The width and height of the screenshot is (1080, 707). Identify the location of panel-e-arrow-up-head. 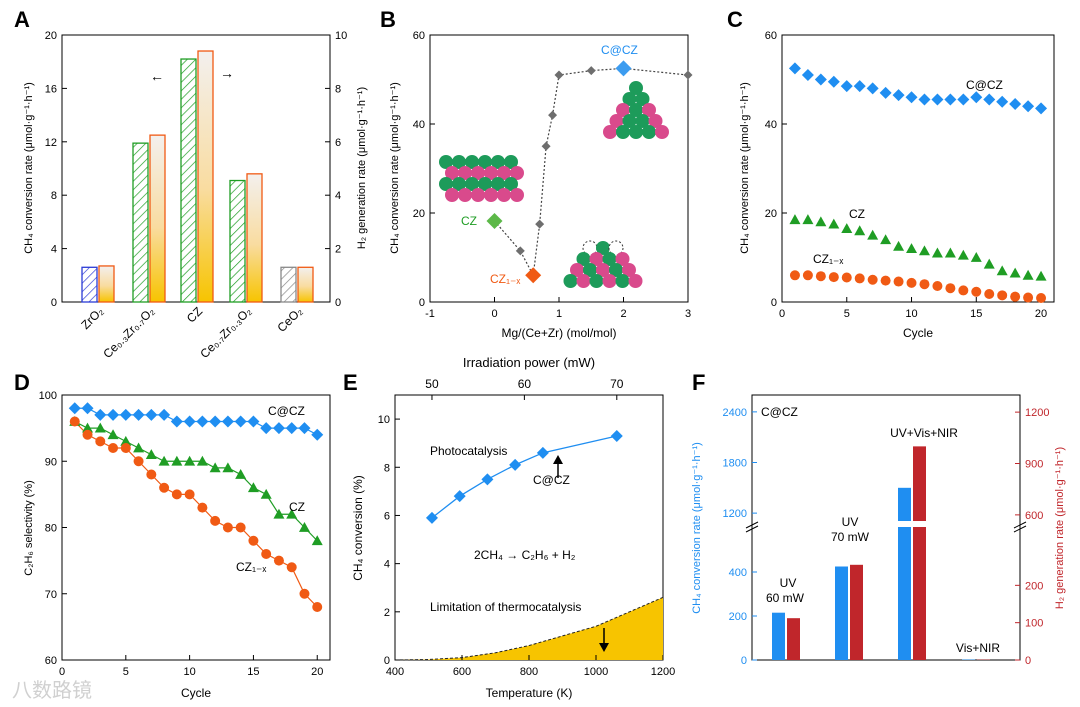
(558, 459).